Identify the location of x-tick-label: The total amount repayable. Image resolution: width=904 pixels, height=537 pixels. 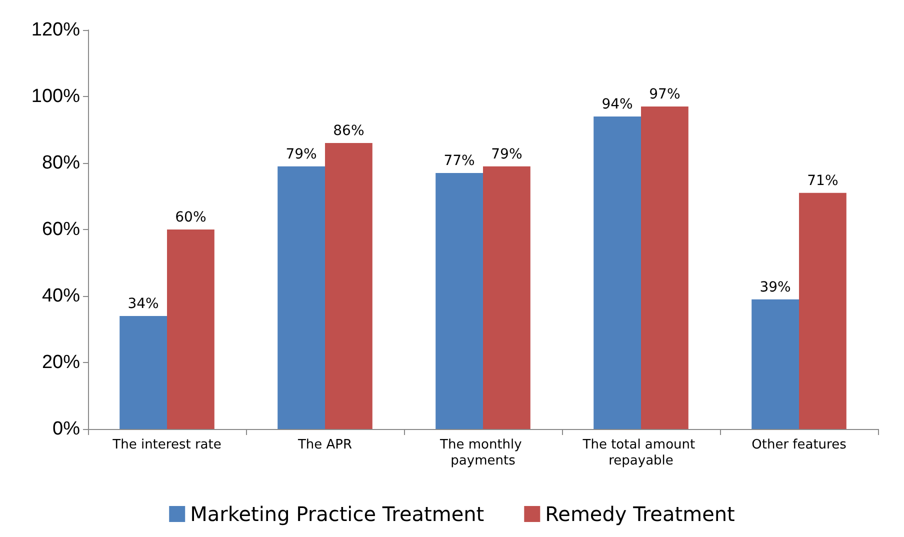
(641, 453).